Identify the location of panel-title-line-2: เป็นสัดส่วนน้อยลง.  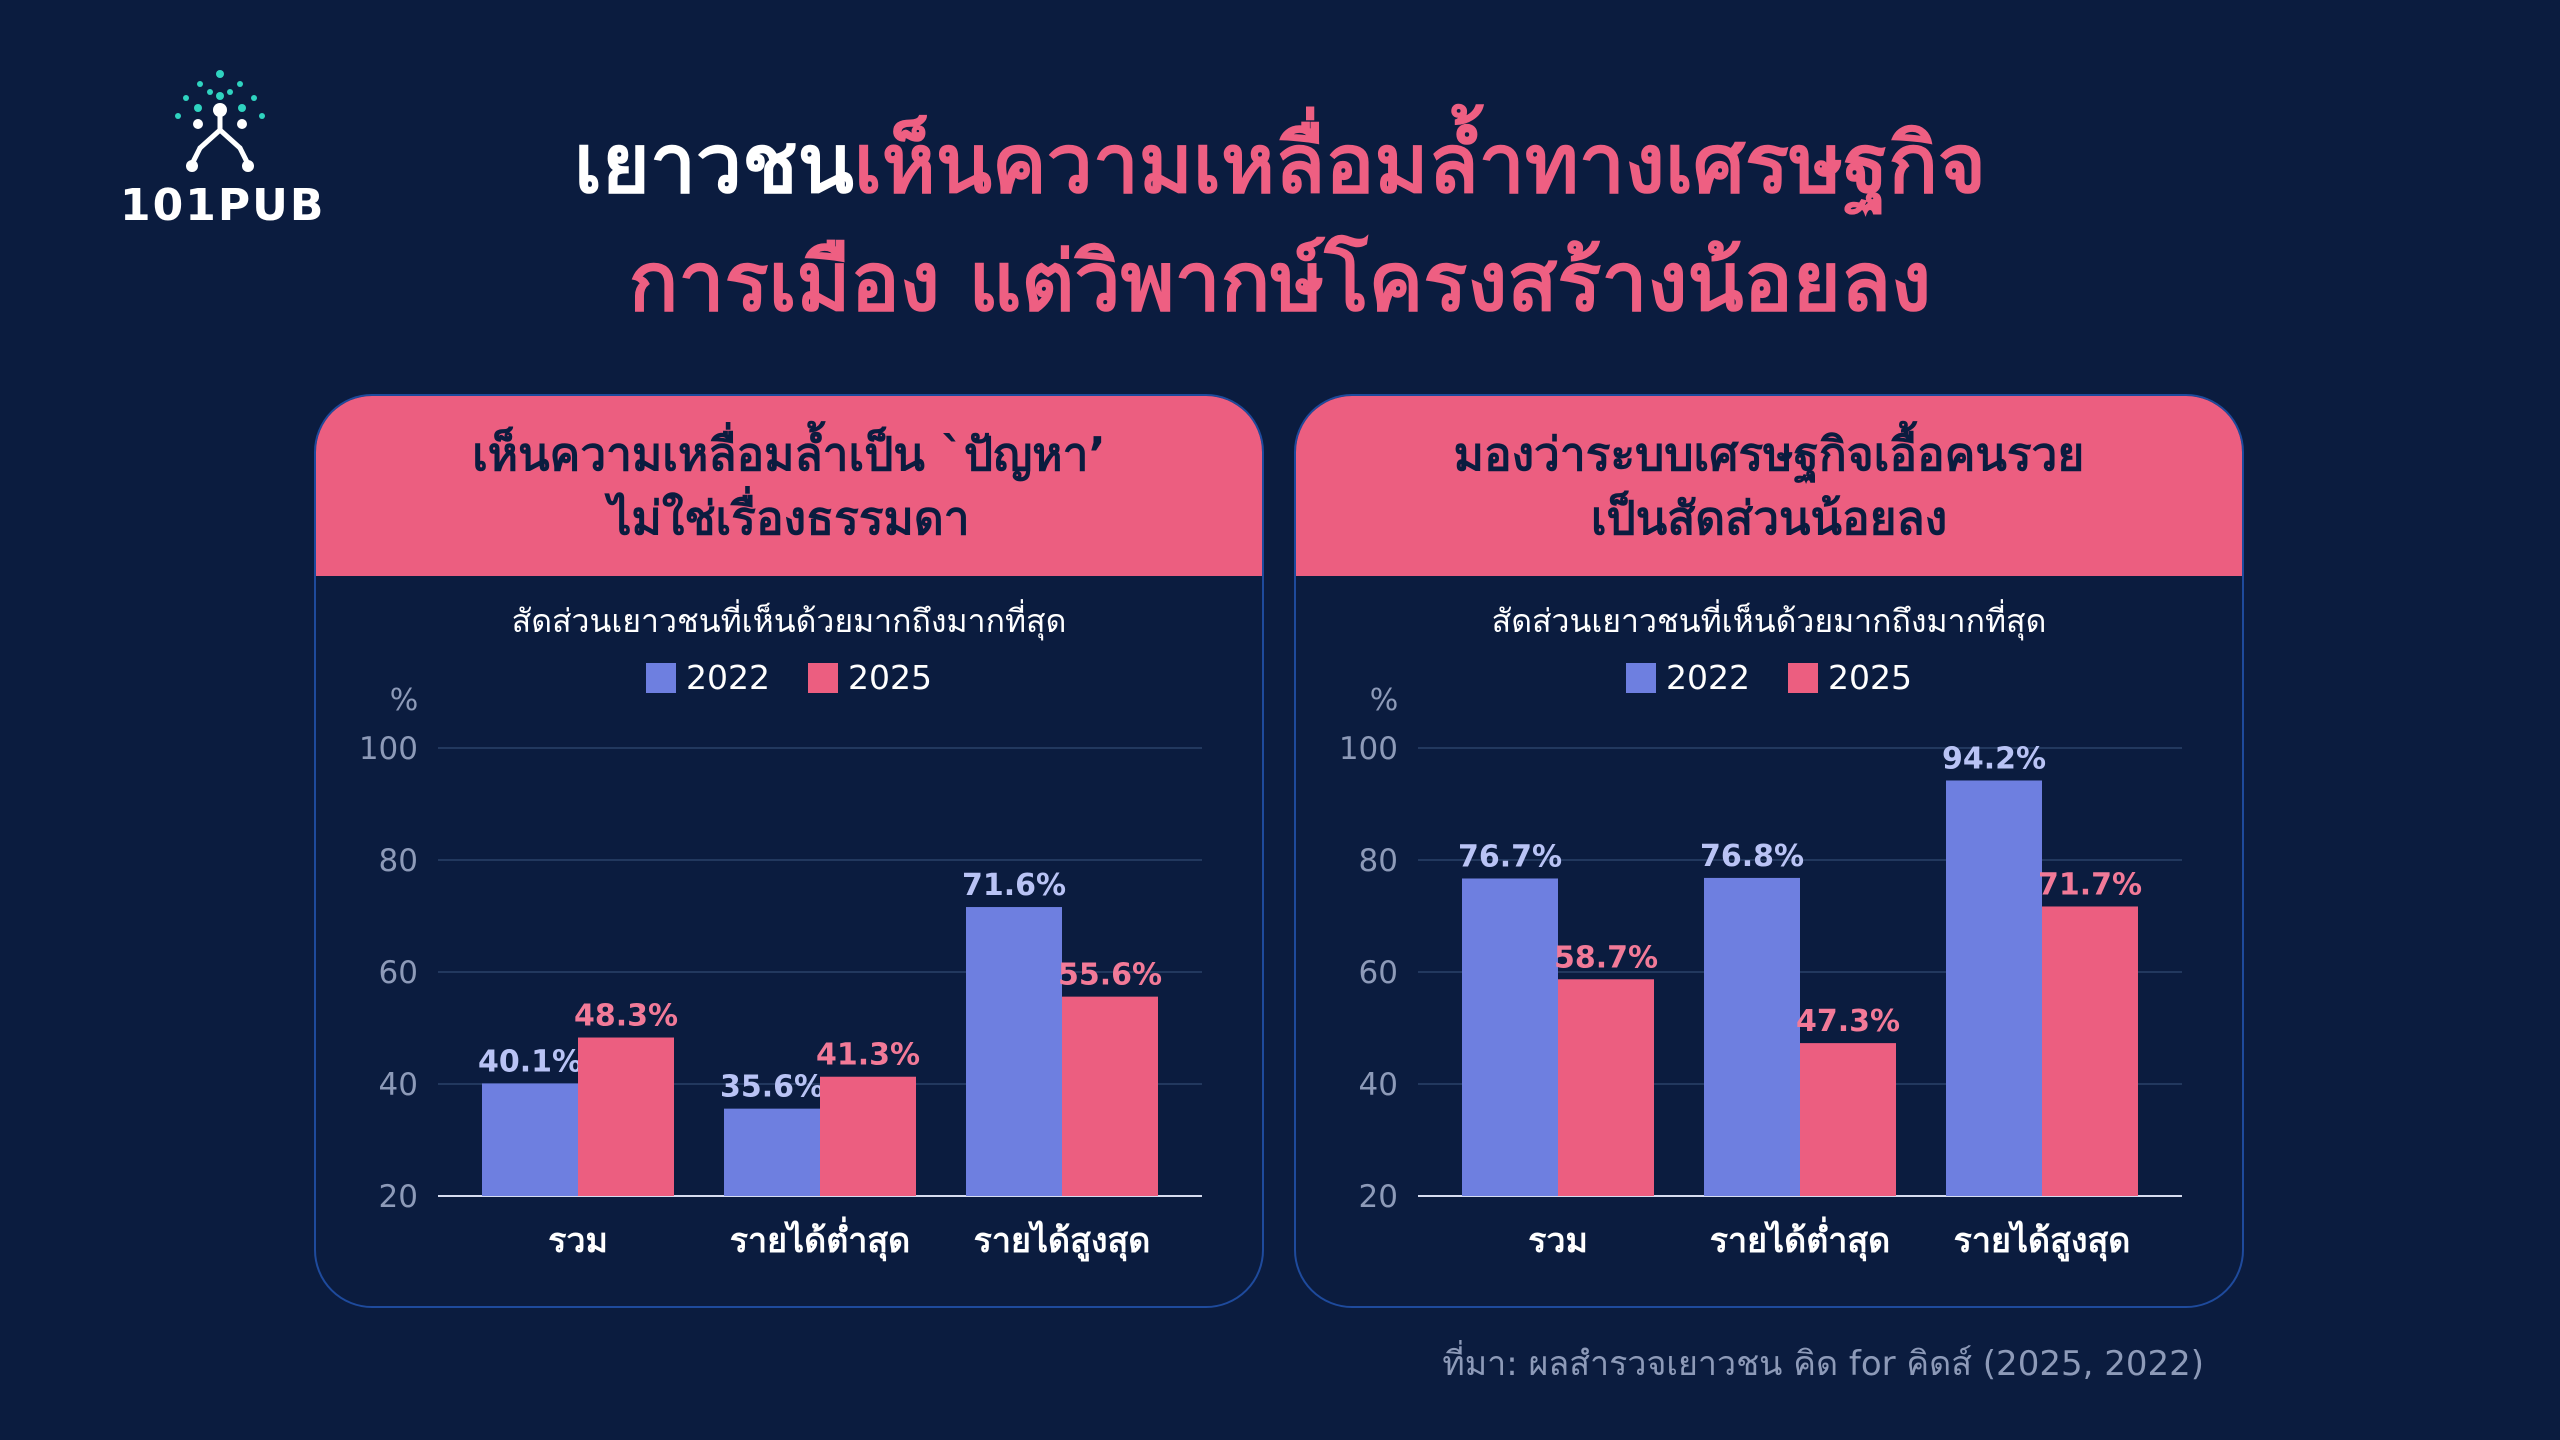
(1769, 518).